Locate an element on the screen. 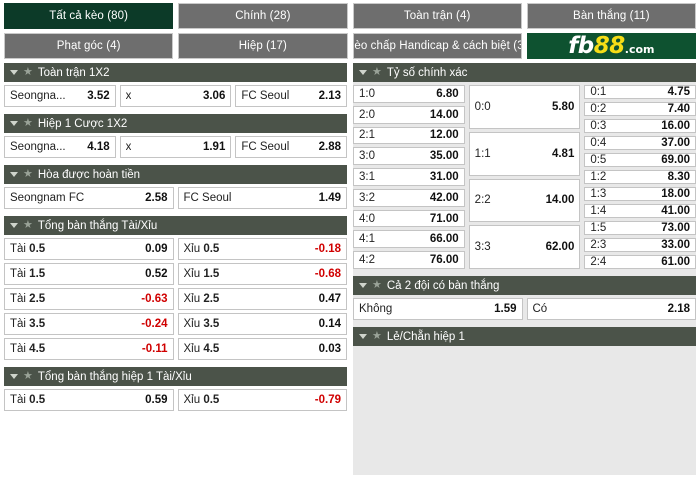 Image resolution: width=700 pixels, height=477 pixels. tab-main: Chính (28) is located at coordinates (263, 16).